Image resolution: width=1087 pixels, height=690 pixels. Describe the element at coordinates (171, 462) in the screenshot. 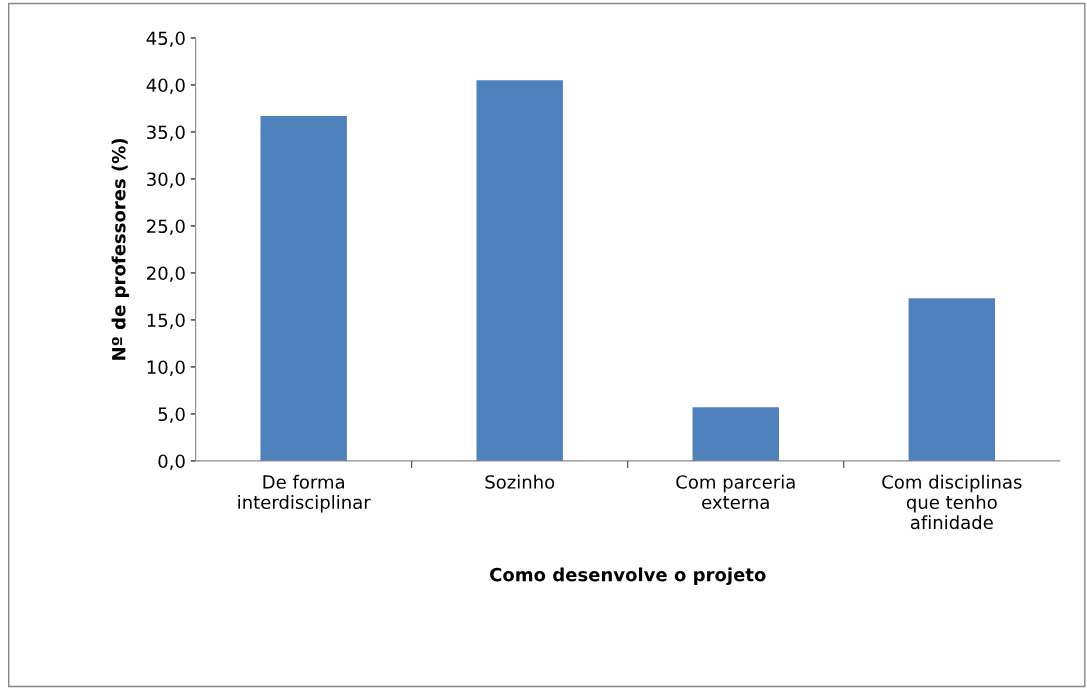

I see `y-tick-label: 0,0` at that location.